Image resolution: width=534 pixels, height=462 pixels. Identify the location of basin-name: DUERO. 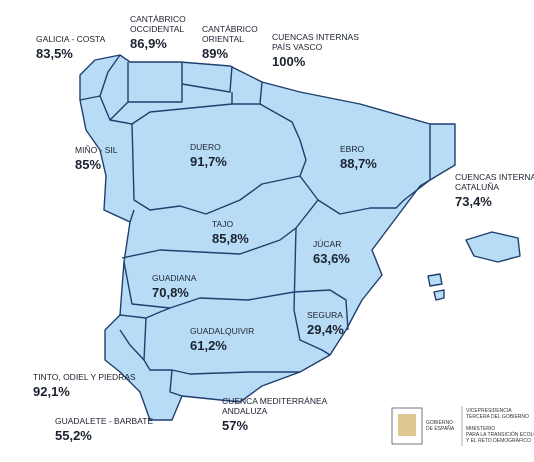
(205, 147).